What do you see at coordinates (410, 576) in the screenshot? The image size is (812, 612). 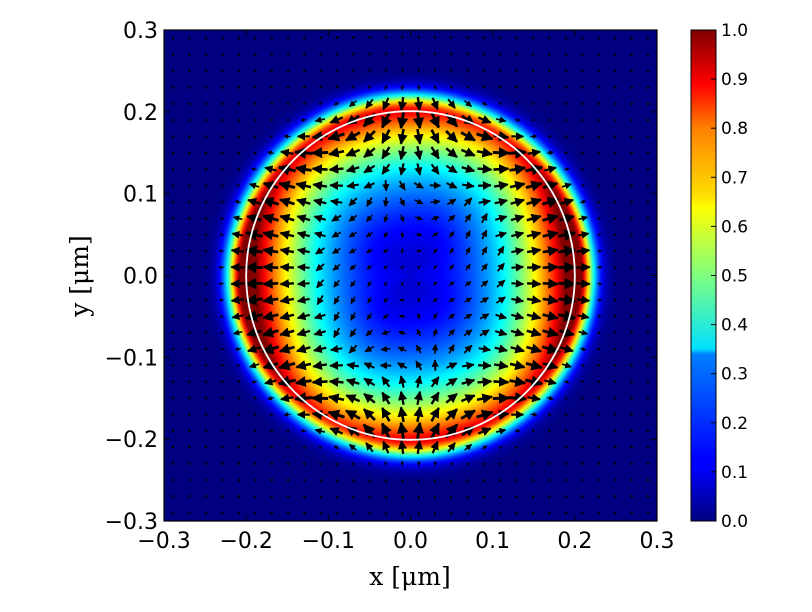 I see `x-axis-label: x [μm]` at bounding box center [410, 576].